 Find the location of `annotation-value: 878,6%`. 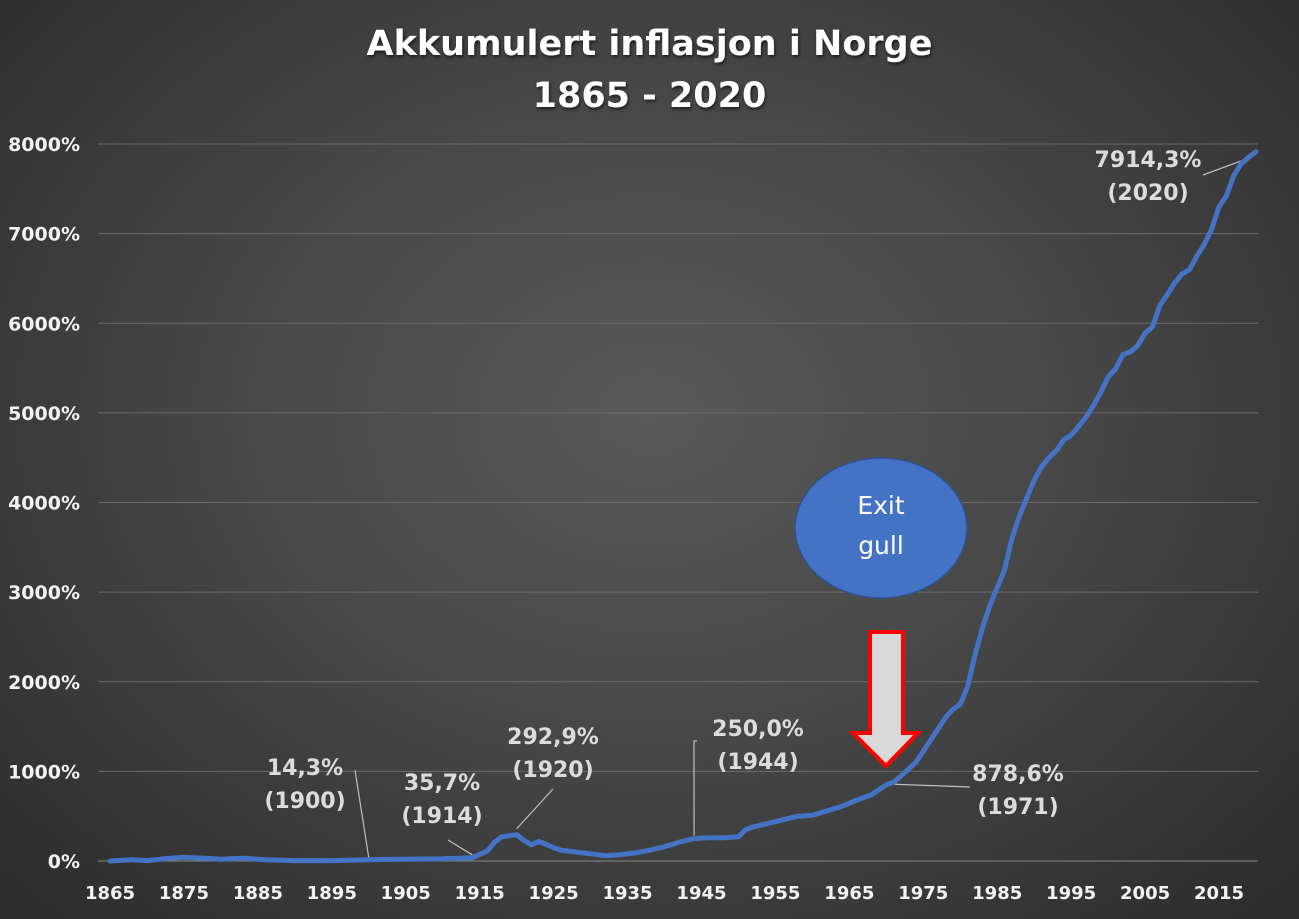

annotation-value: 878,6% is located at coordinates (1018, 774).